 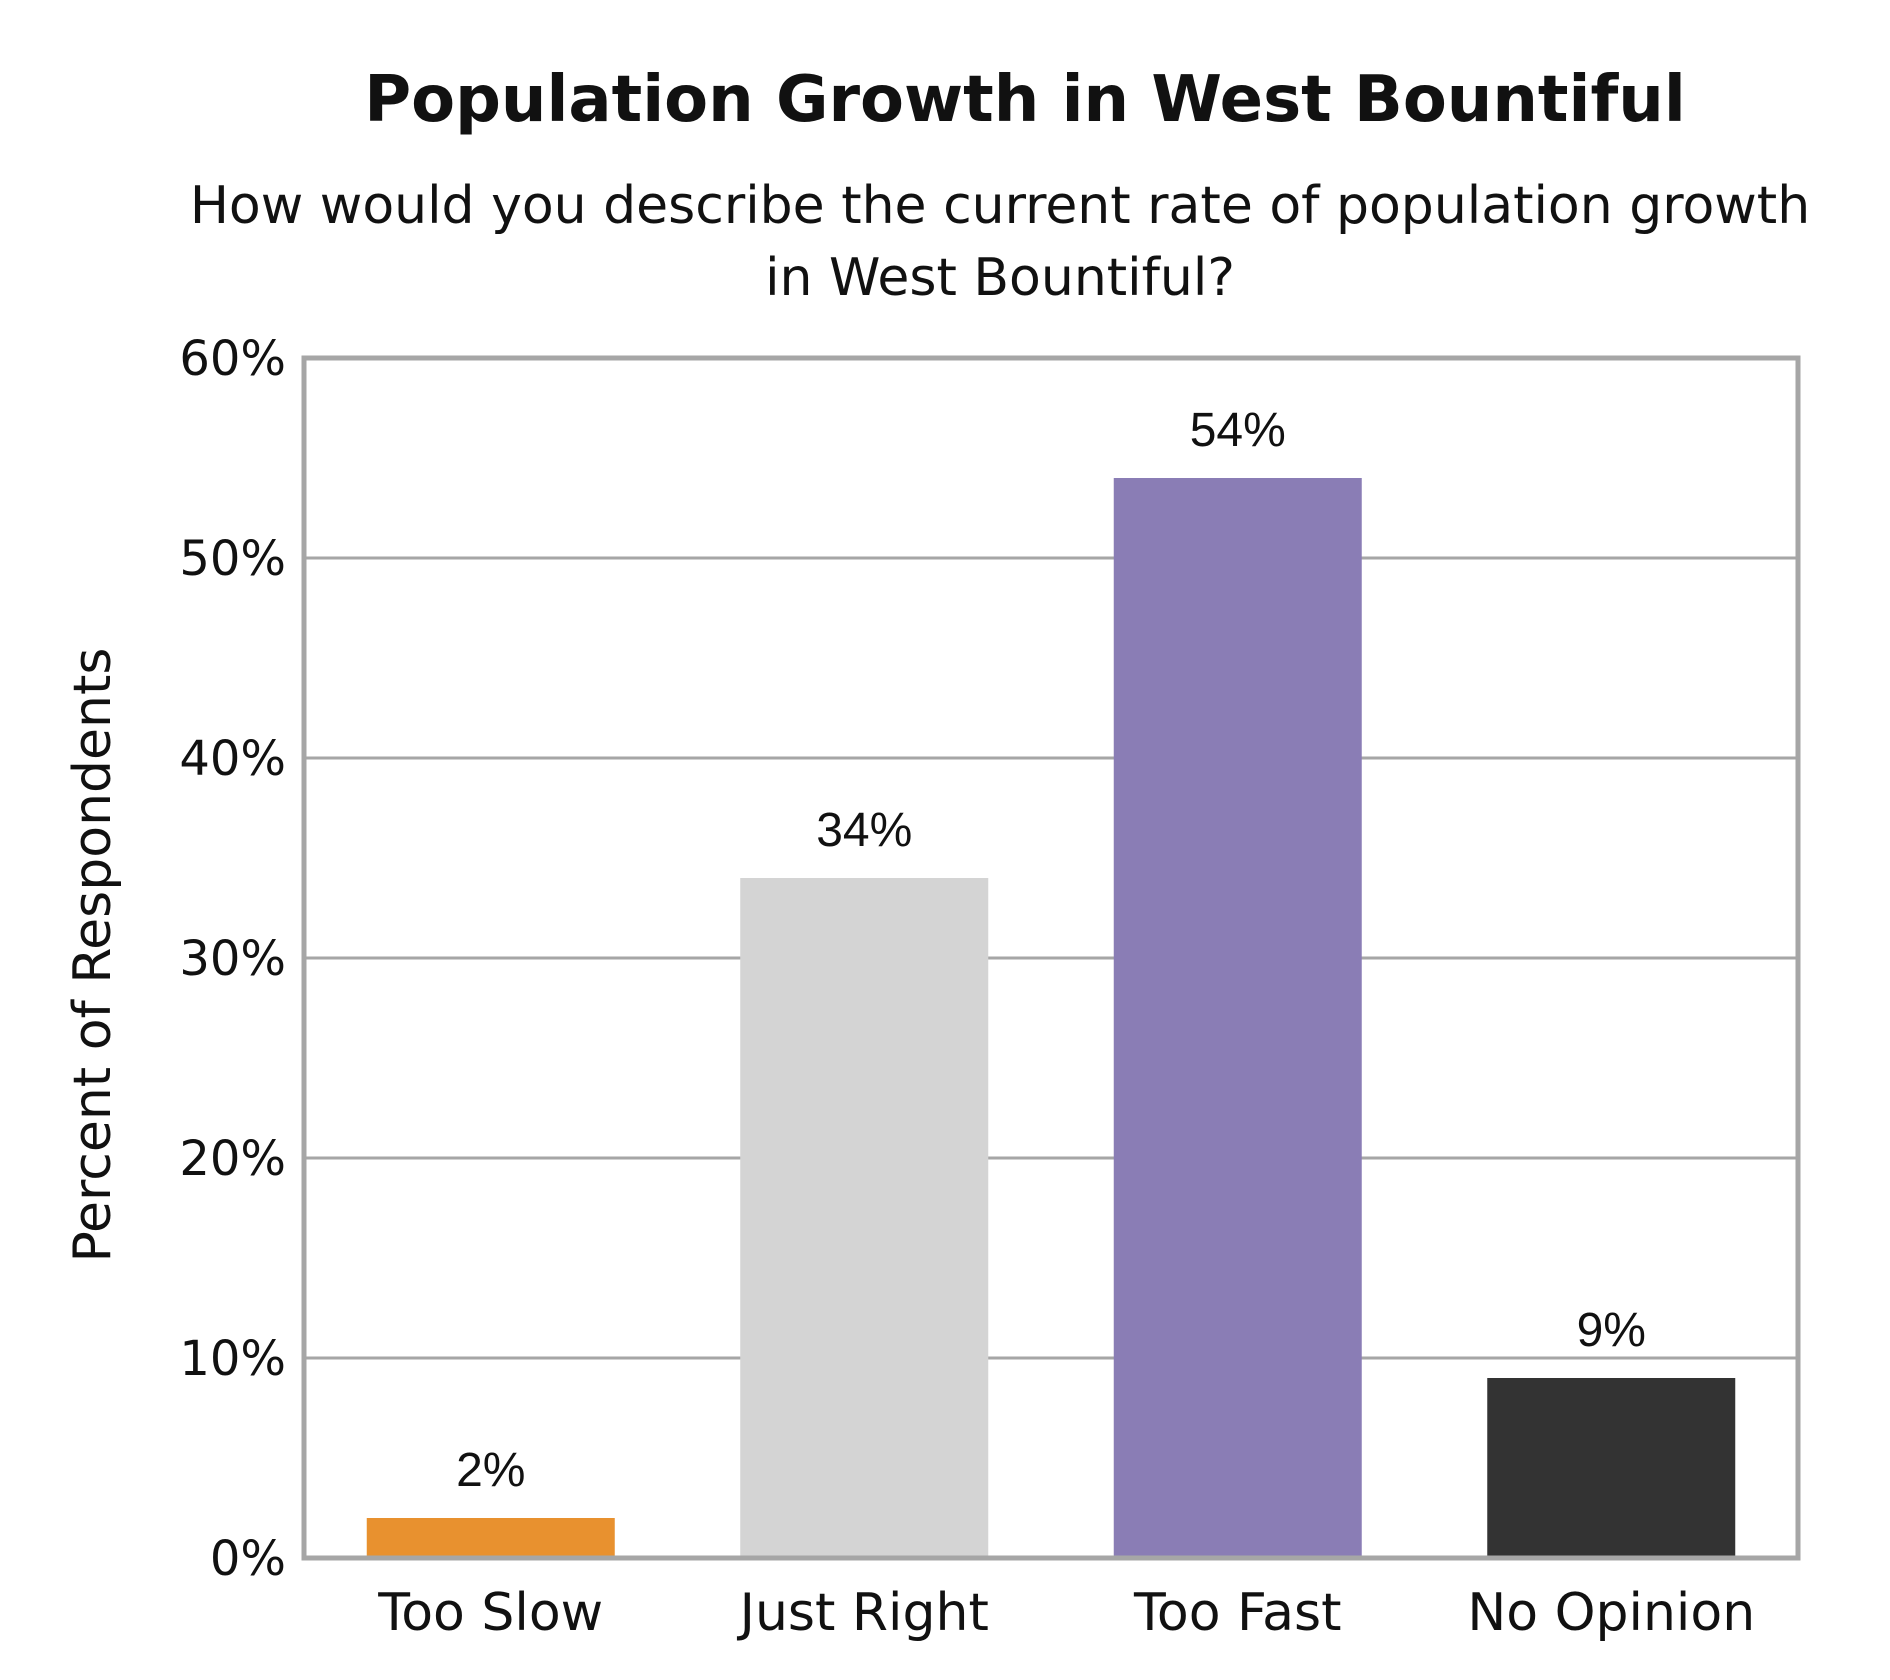 What do you see at coordinates (864, 1218) in the screenshot?
I see `bar-just-right` at bounding box center [864, 1218].